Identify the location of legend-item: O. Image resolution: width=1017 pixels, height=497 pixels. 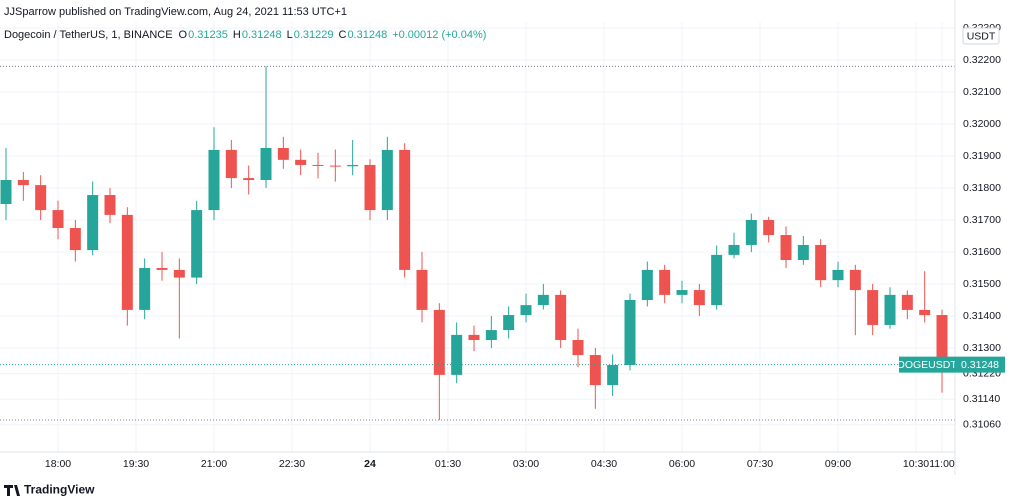
(183, 35).